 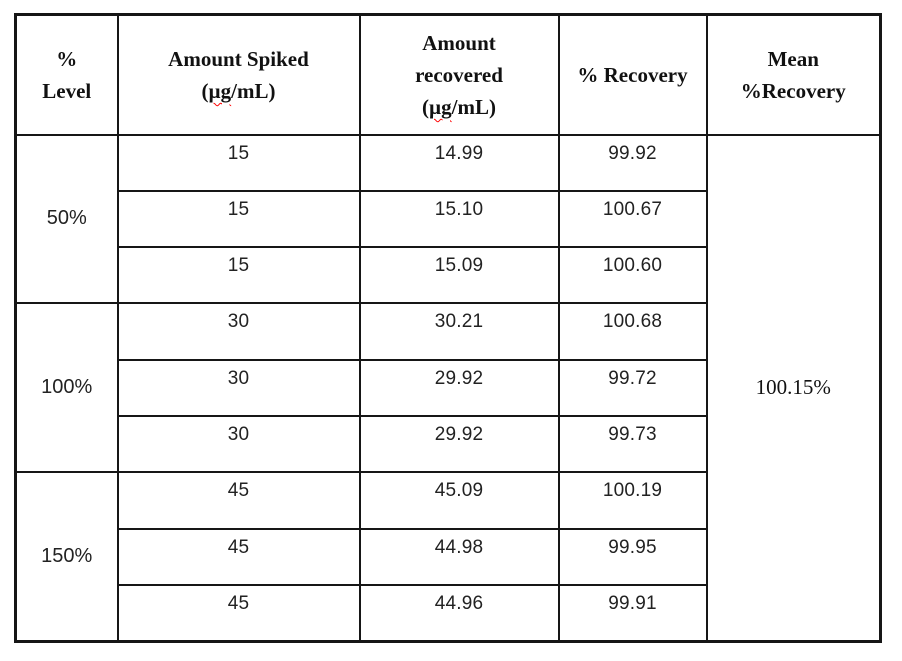 I want to click on table-row: 15 15.10 100.67, so click(x=448, y=219).